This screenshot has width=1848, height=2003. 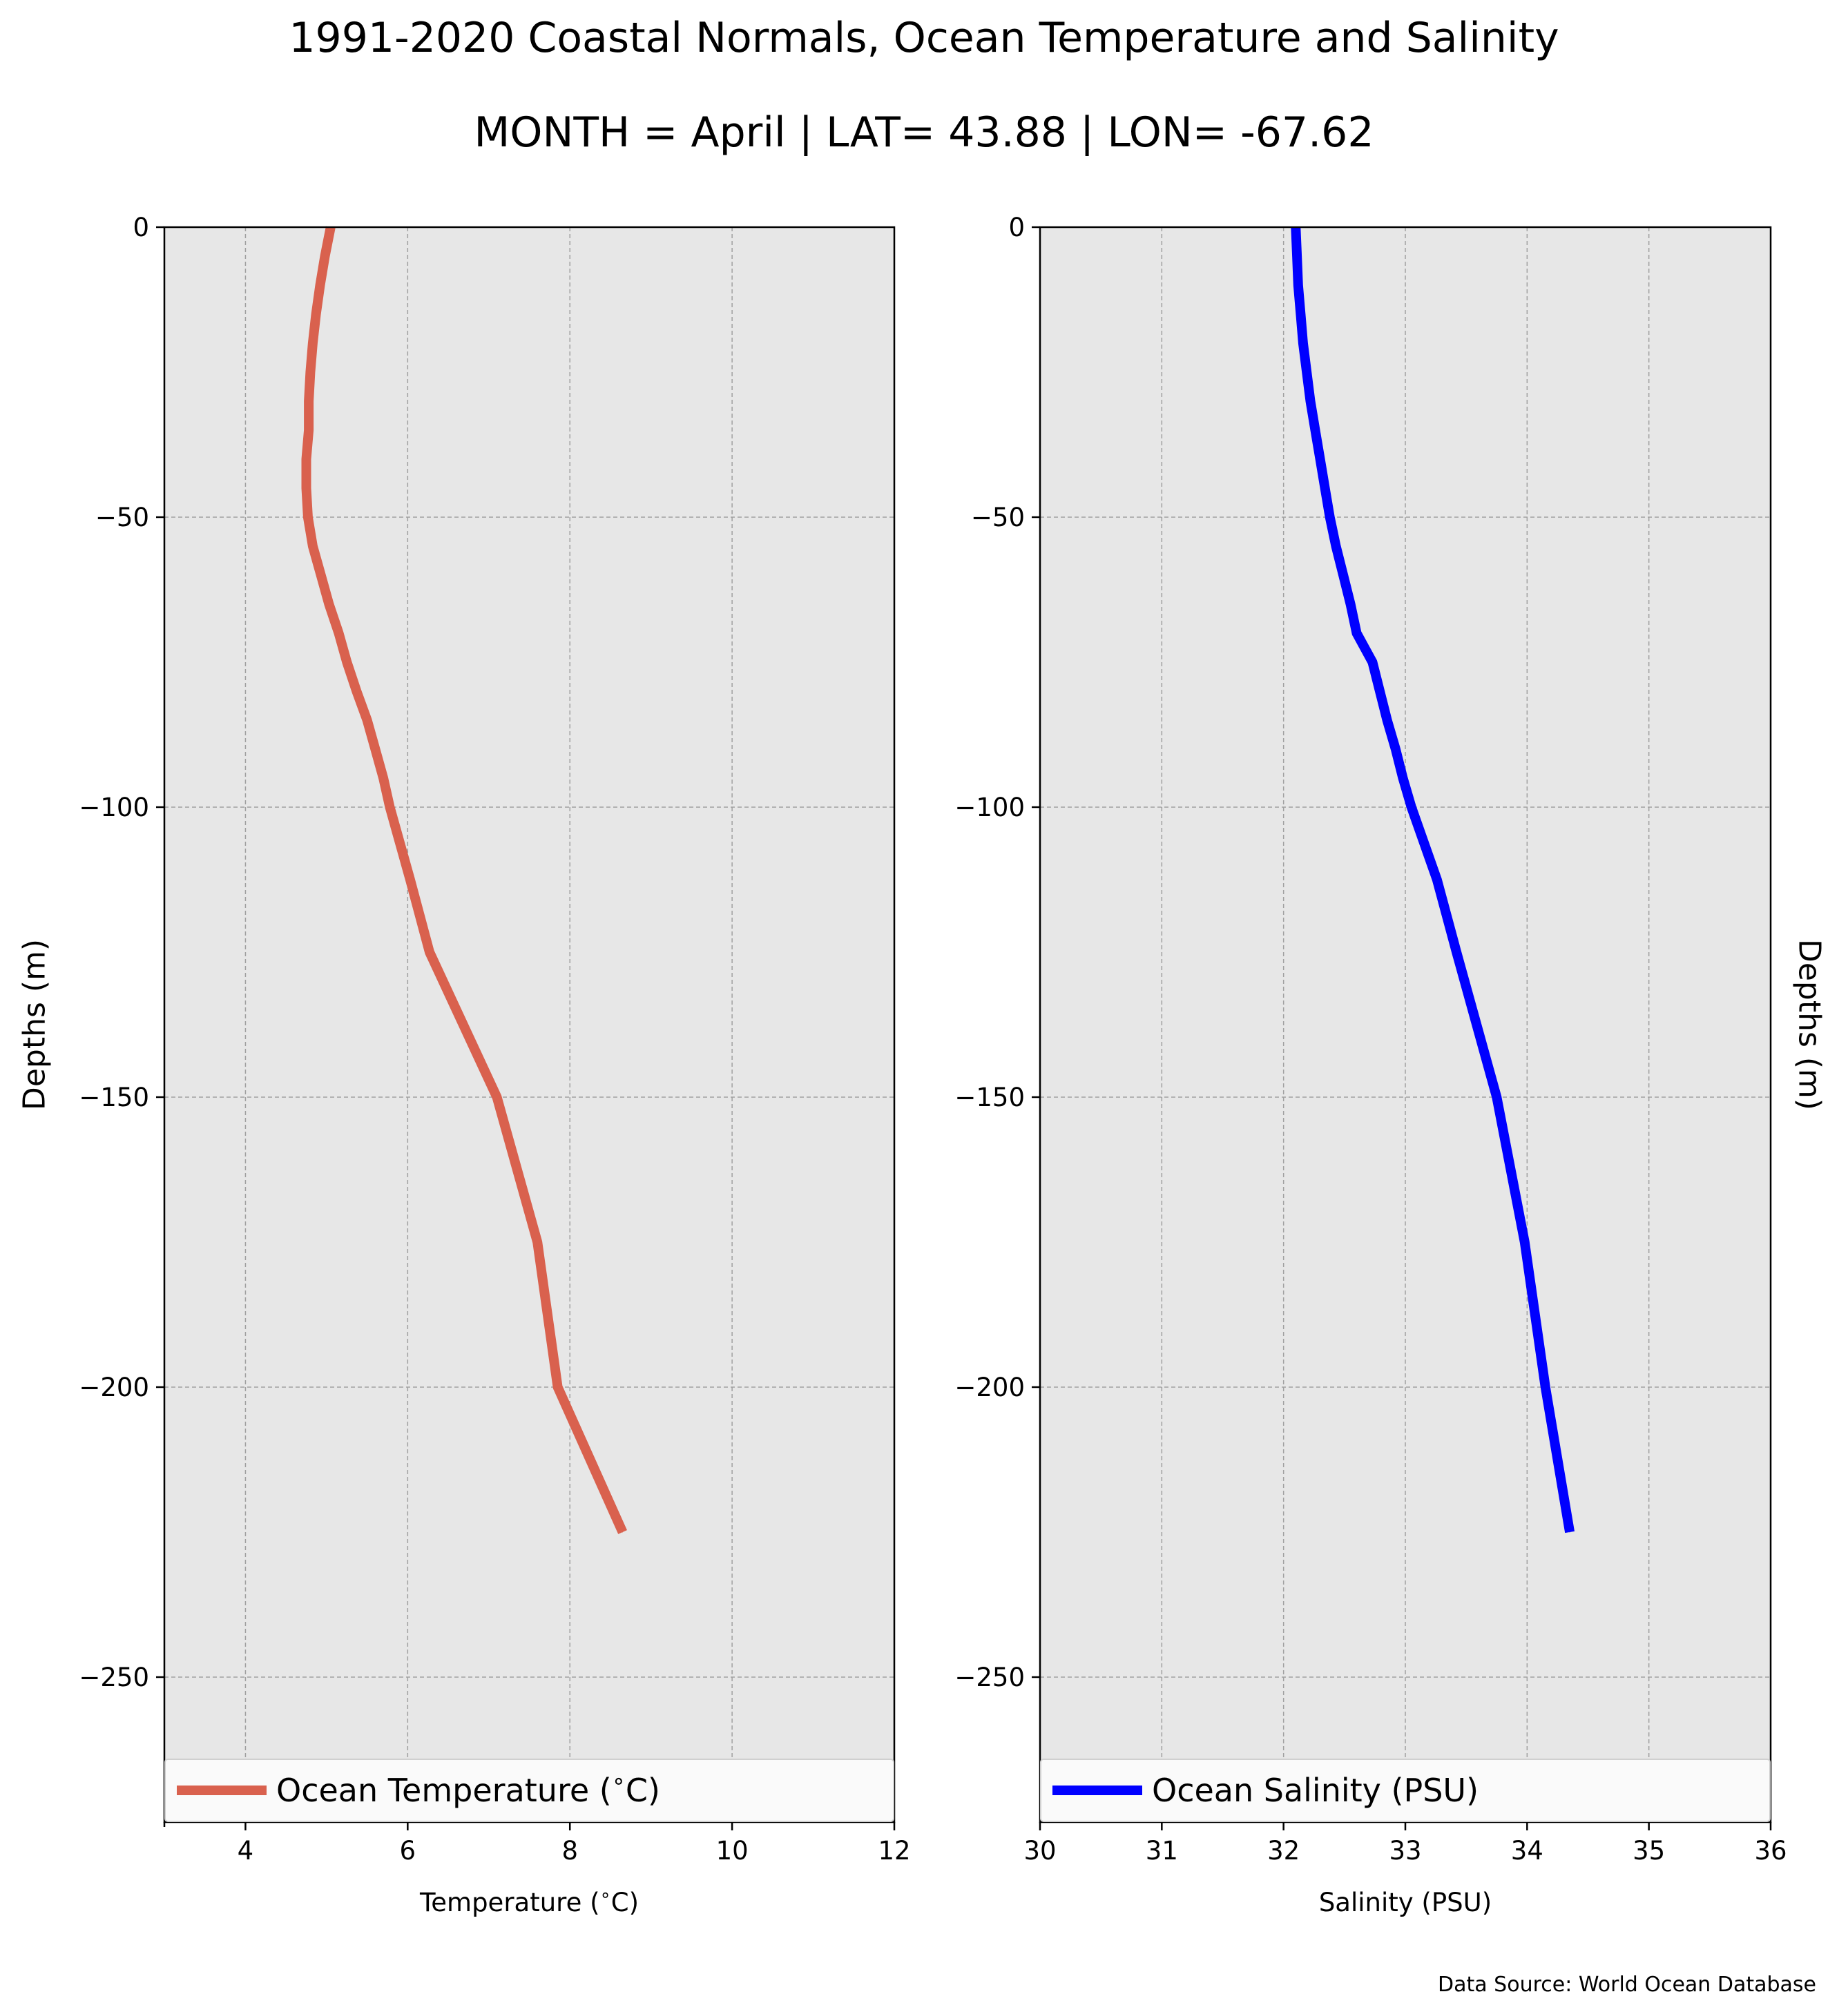 I want to click on chart-subtitle: MONTH = April | LAT= 43.88 | LON= -67.62, so click(x=924, y=132).